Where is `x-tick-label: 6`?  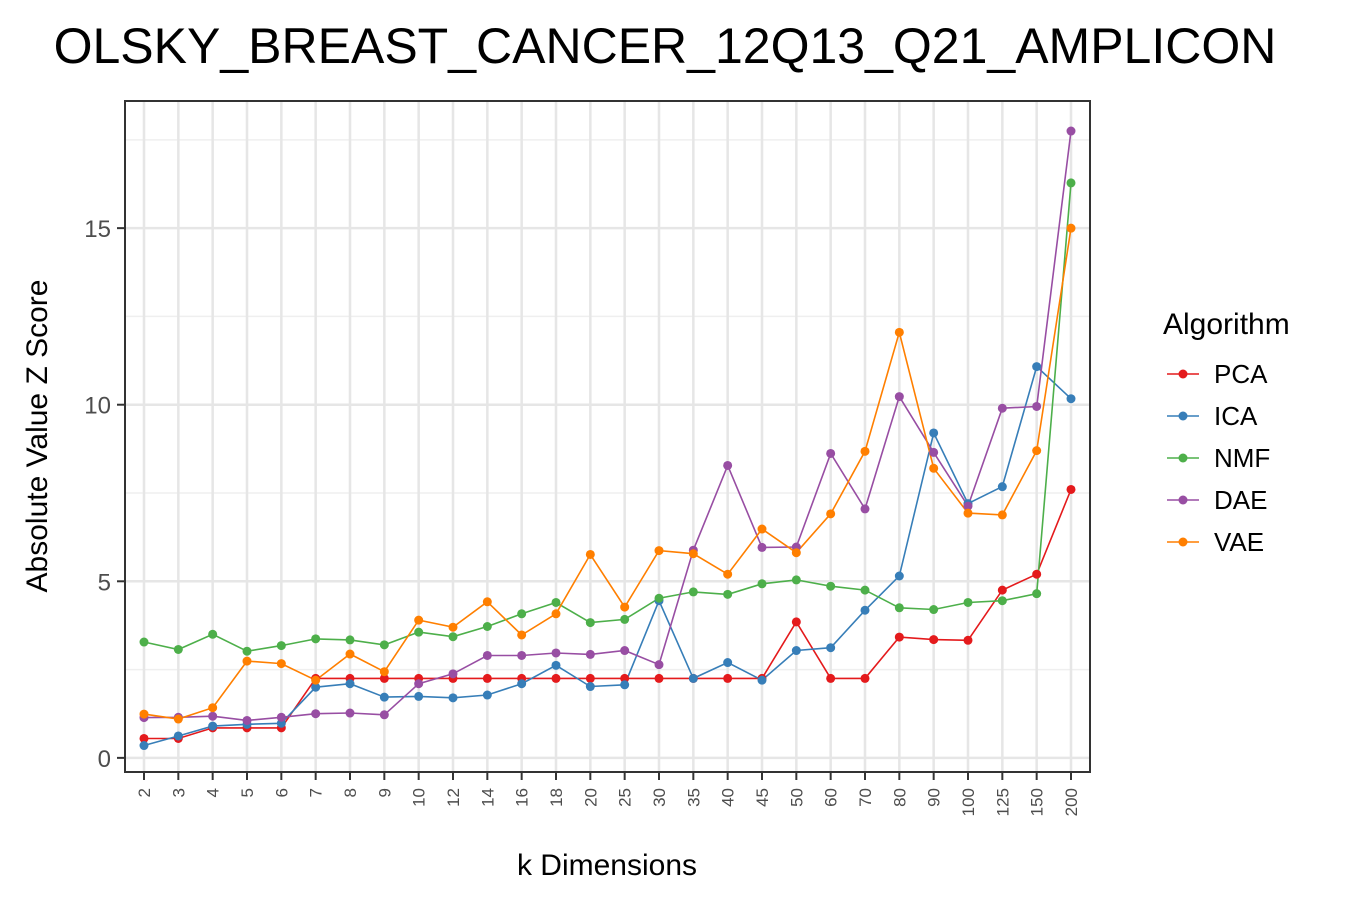
x-tick-label: 6 is located at coordinates (281, 792).